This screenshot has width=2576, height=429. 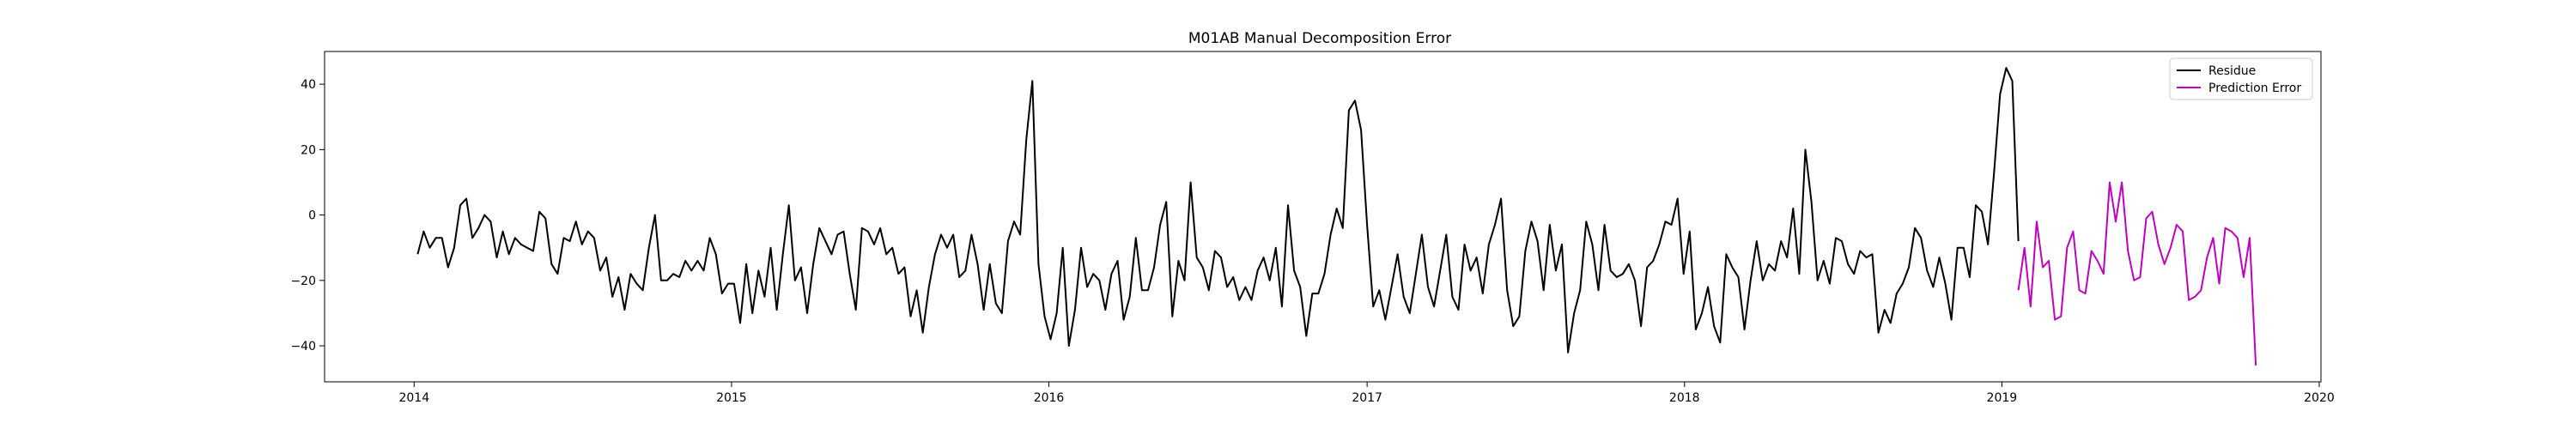 What do you see at coordinates (1685, 398) in the screenshot?
I see `x-tick-label: 2018` at bounding box center [1685, 398].